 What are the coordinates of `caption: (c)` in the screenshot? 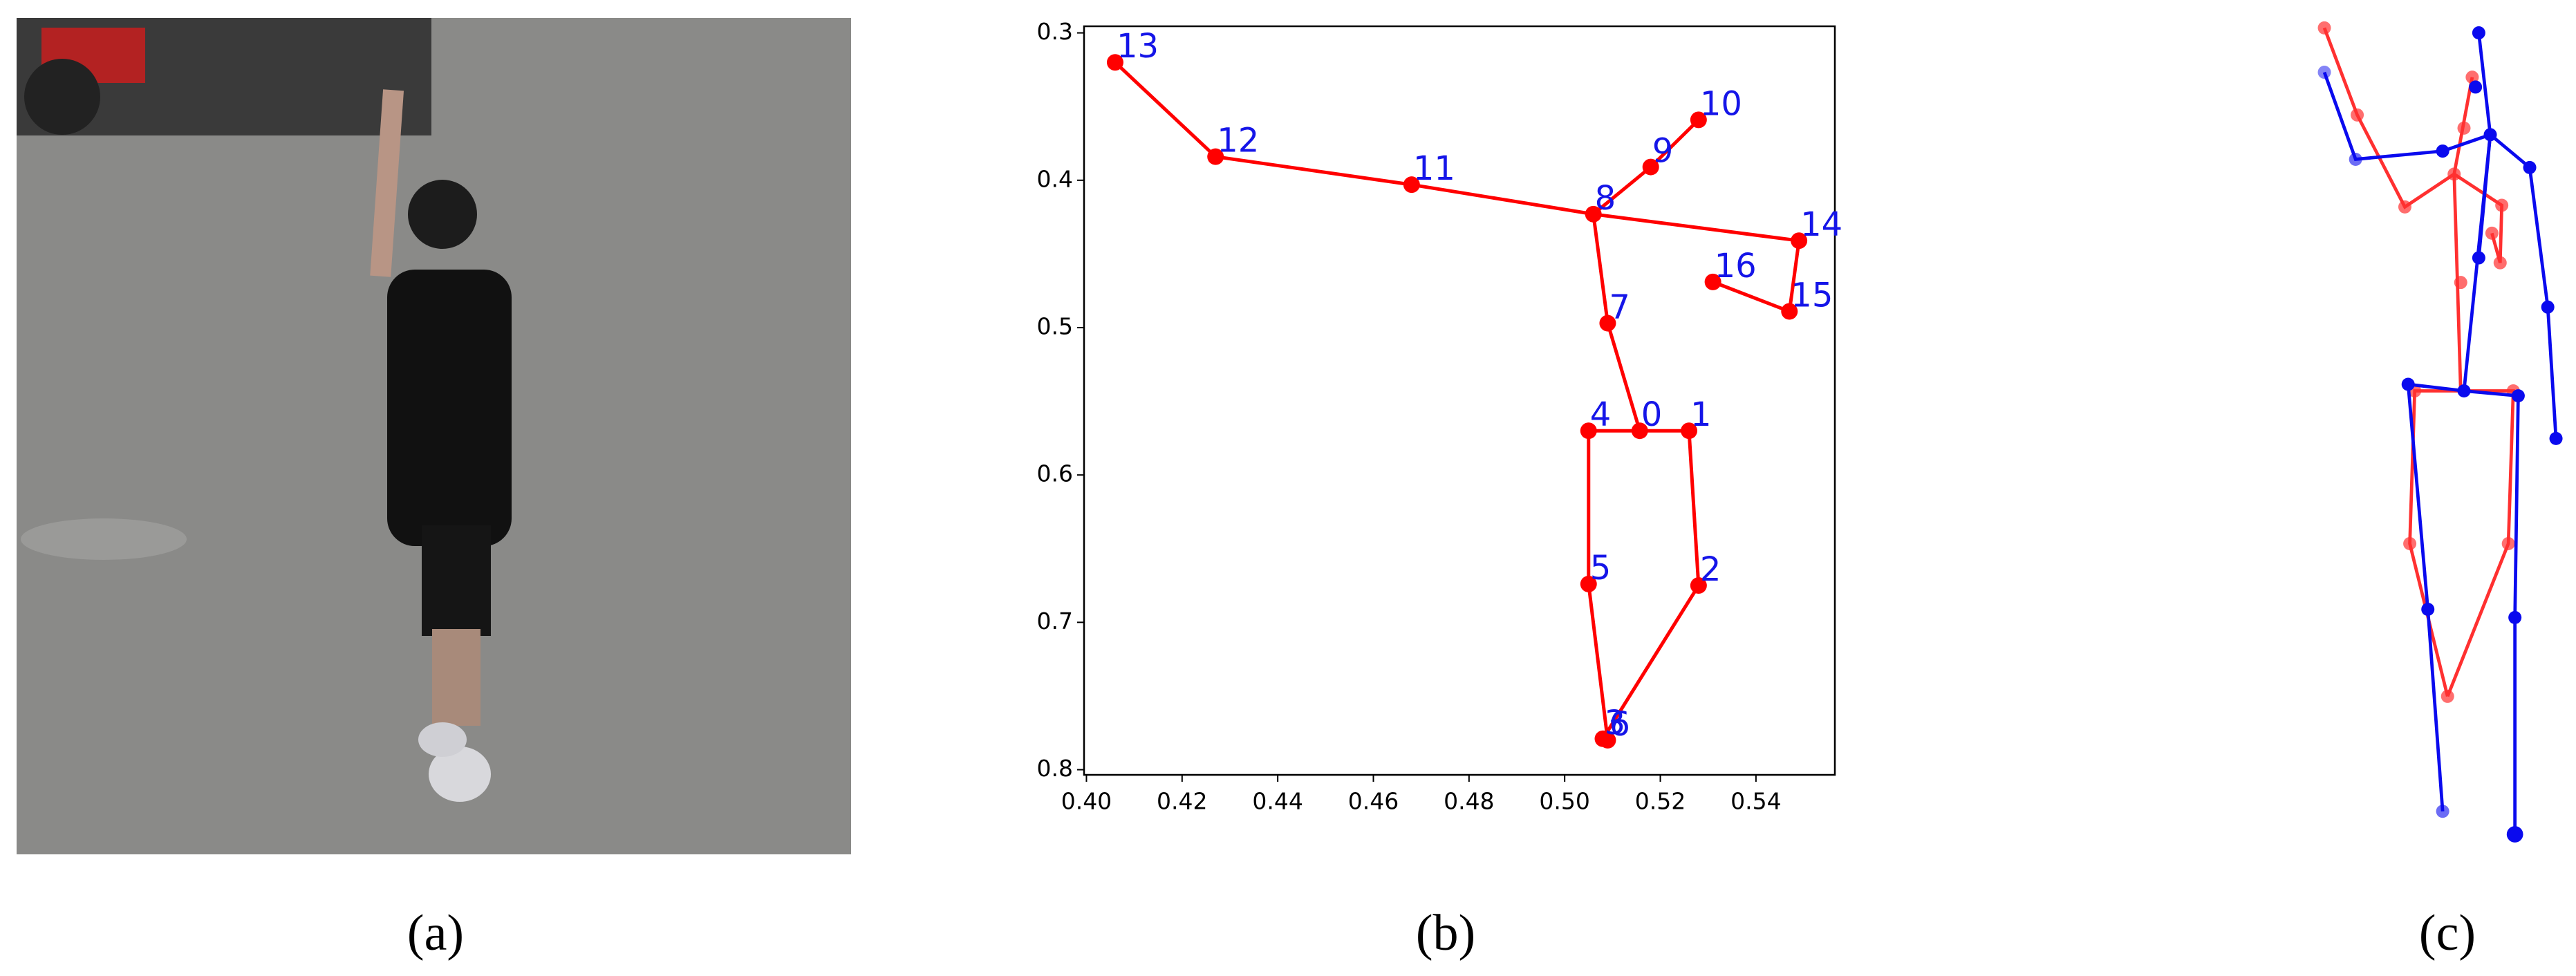 It's located at (2447, 933).